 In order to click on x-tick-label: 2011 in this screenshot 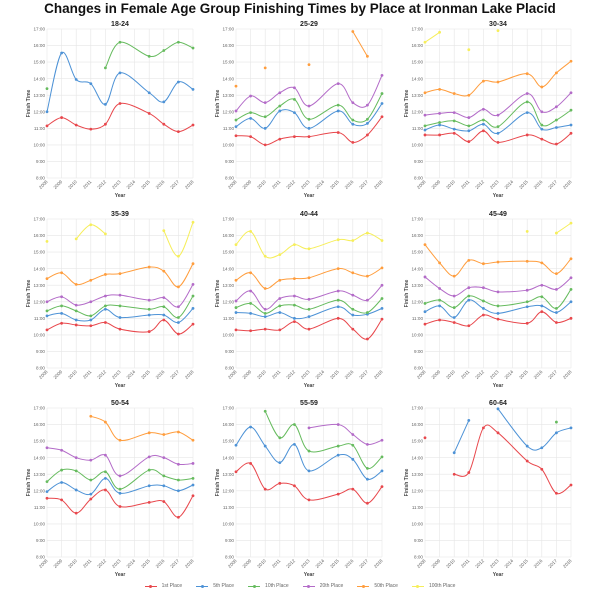, I will do `click(87, 184)`.